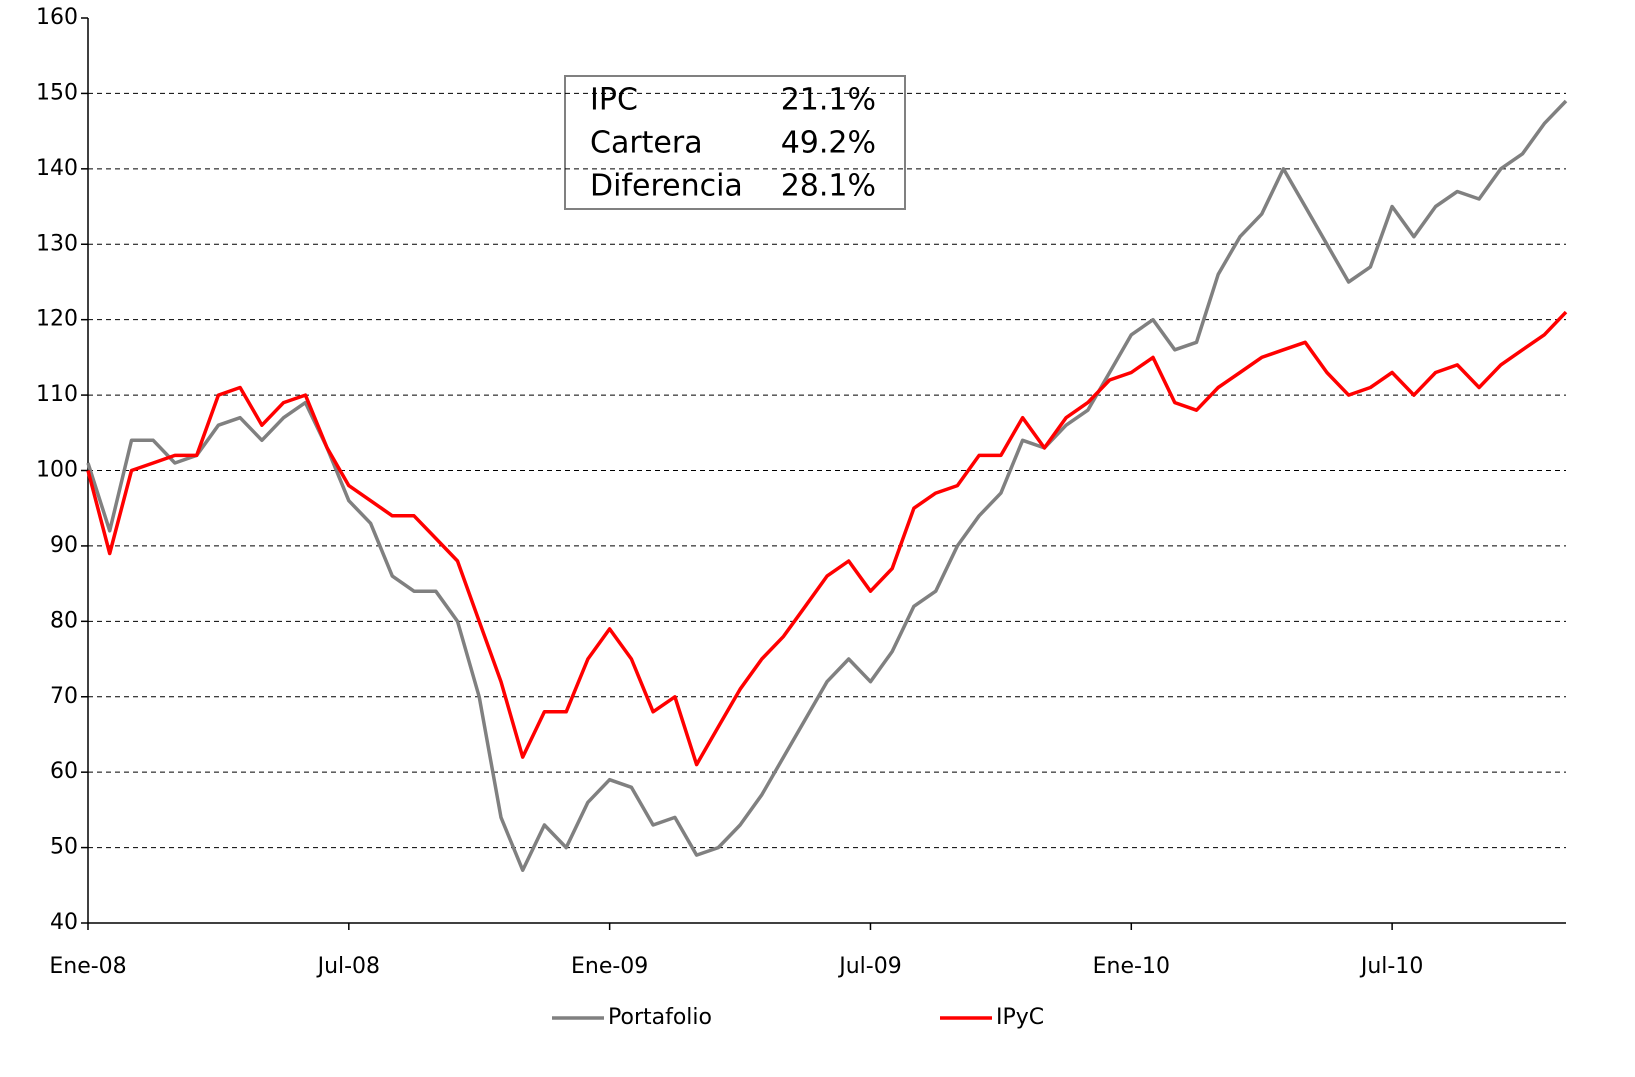 The image size is (1635, 1077). I want to click on x-tick-label: Jul-09, so click(869, 966).